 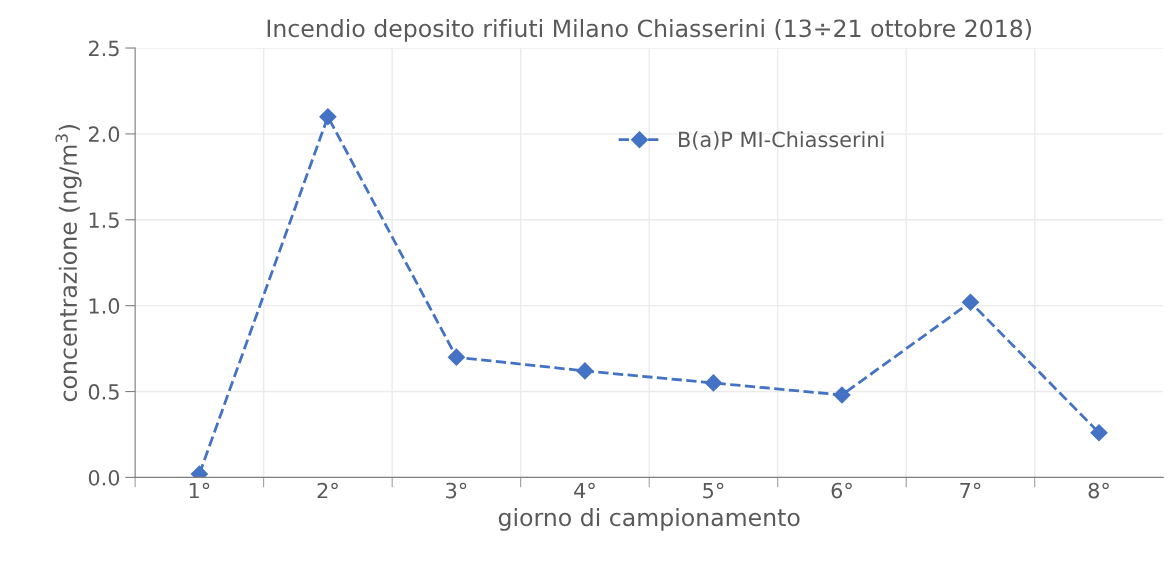 I want to click on y-axis-title: concentrazione (ng/m$^{3}$), so click(x=68, y=263).